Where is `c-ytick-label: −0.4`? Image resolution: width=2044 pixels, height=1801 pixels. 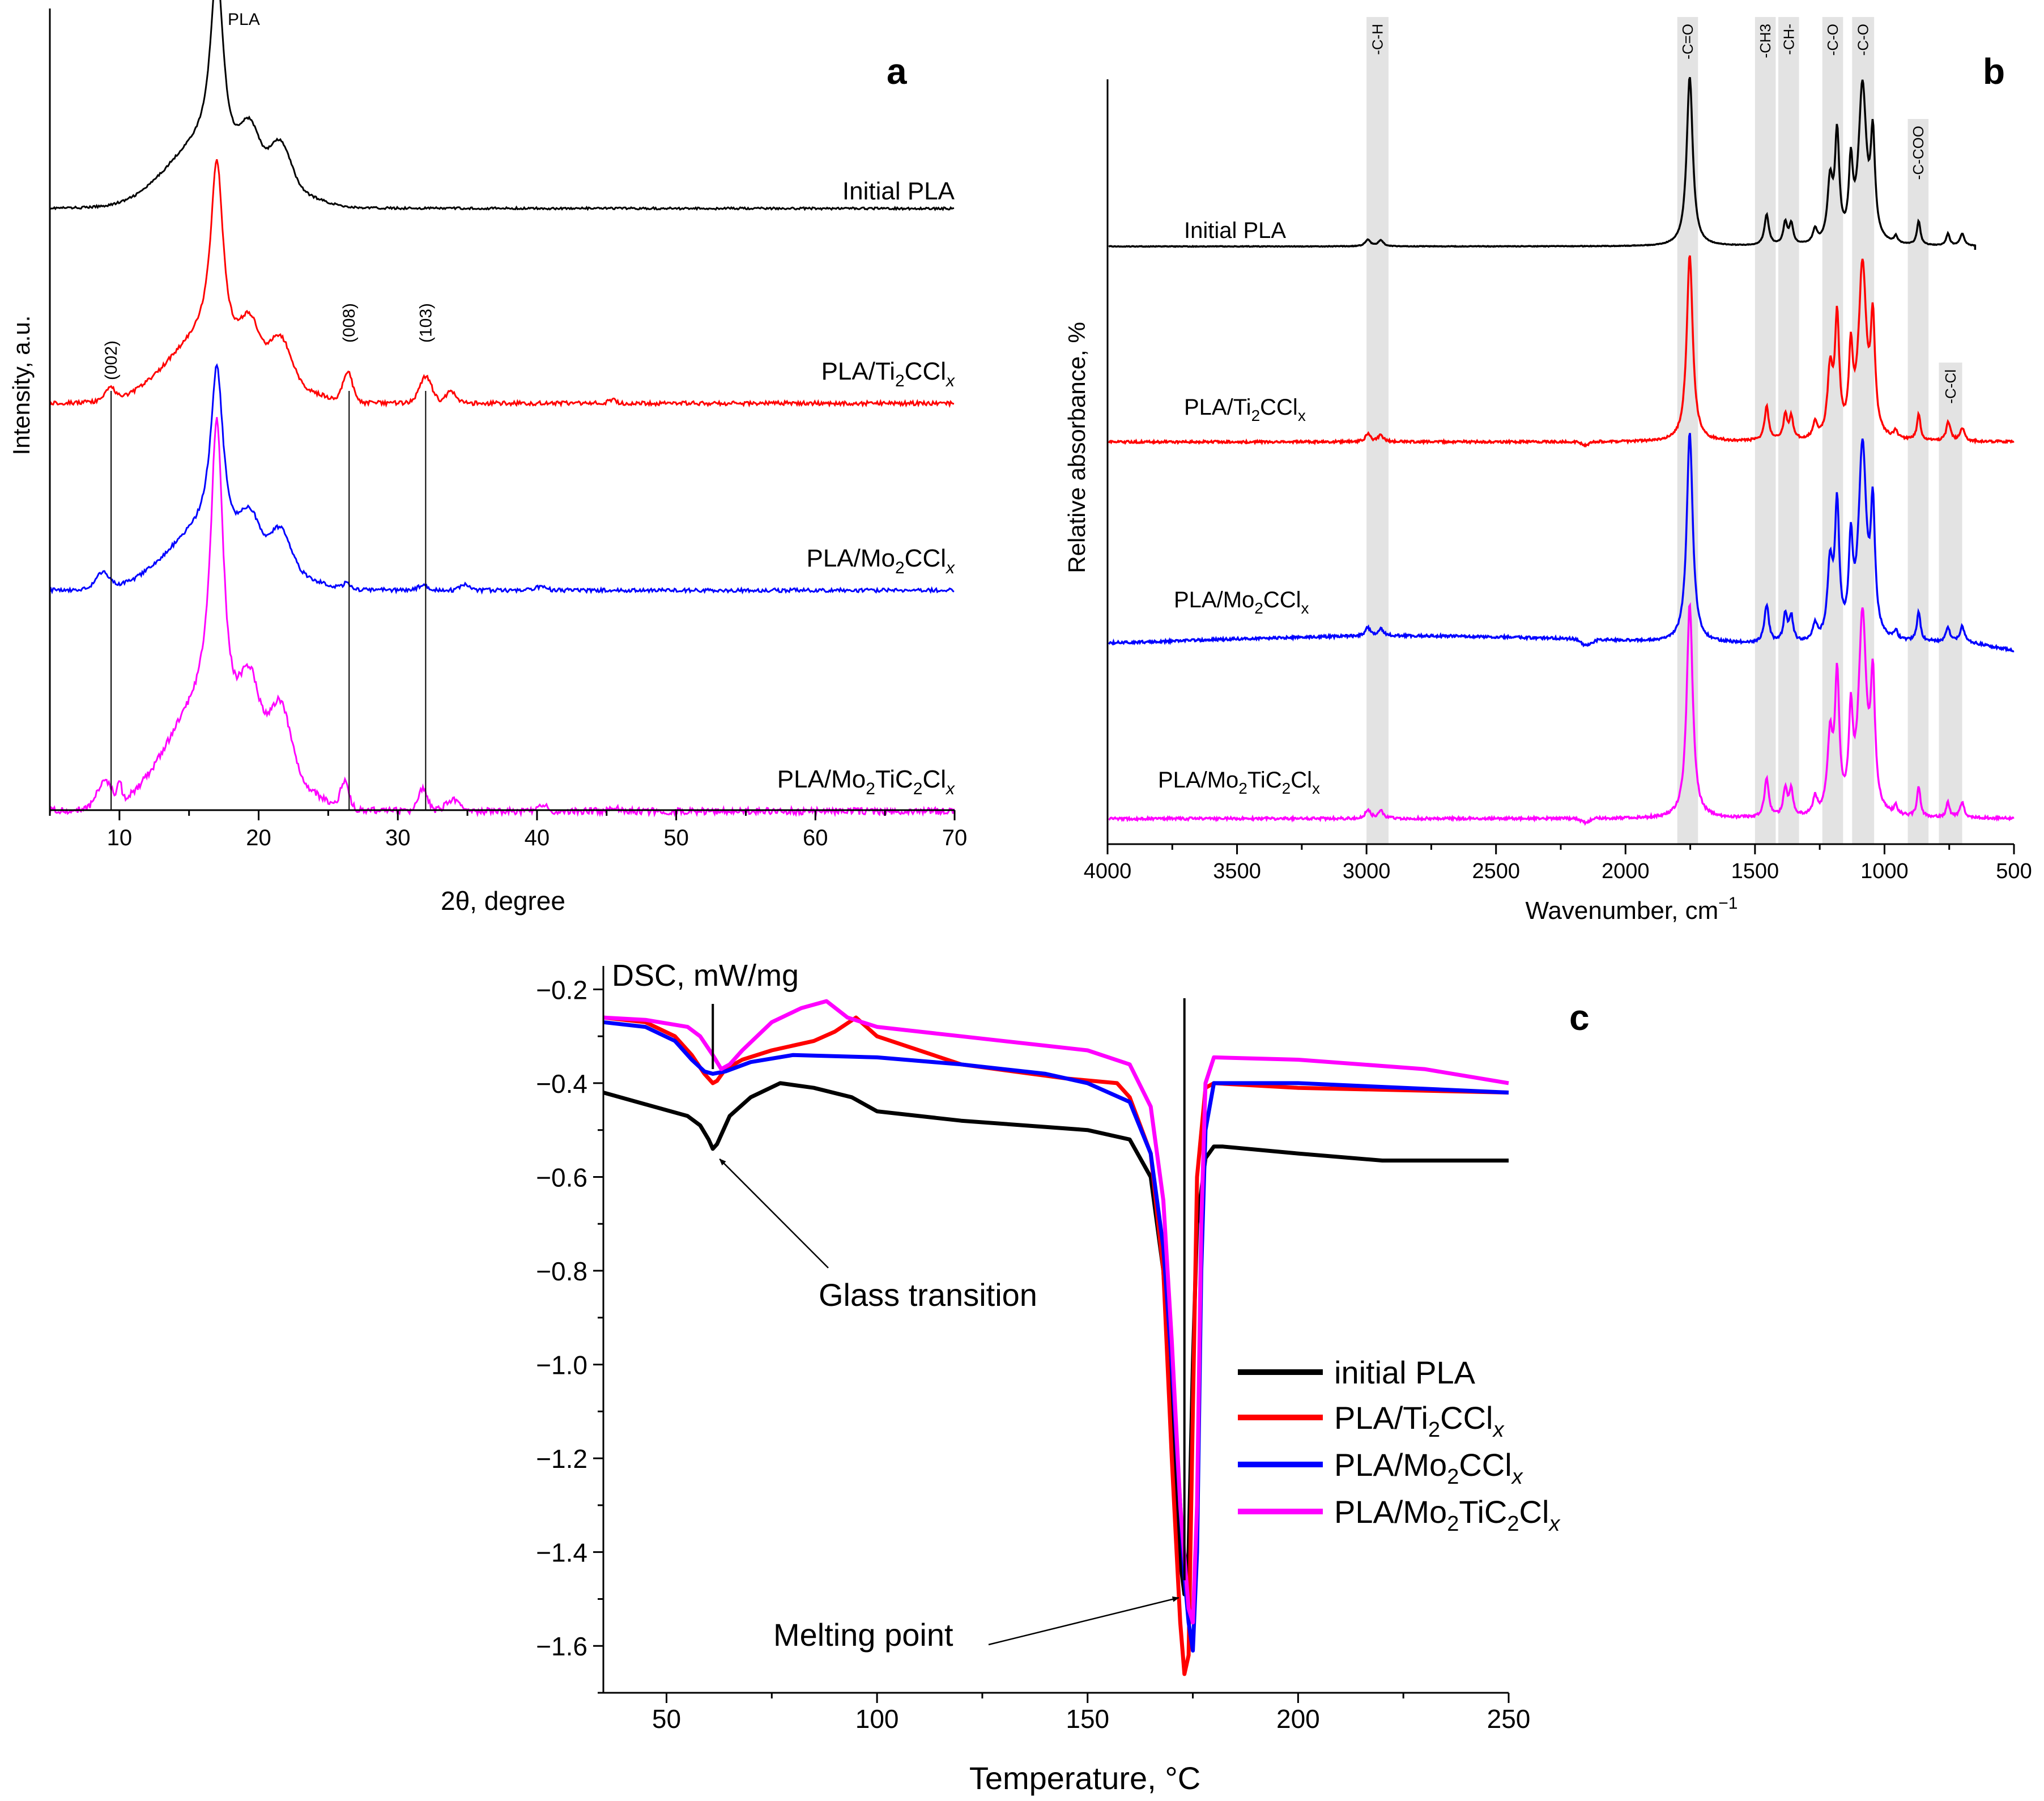 c-ytick-label: −0.4 is located at coordinates (561, 1084).